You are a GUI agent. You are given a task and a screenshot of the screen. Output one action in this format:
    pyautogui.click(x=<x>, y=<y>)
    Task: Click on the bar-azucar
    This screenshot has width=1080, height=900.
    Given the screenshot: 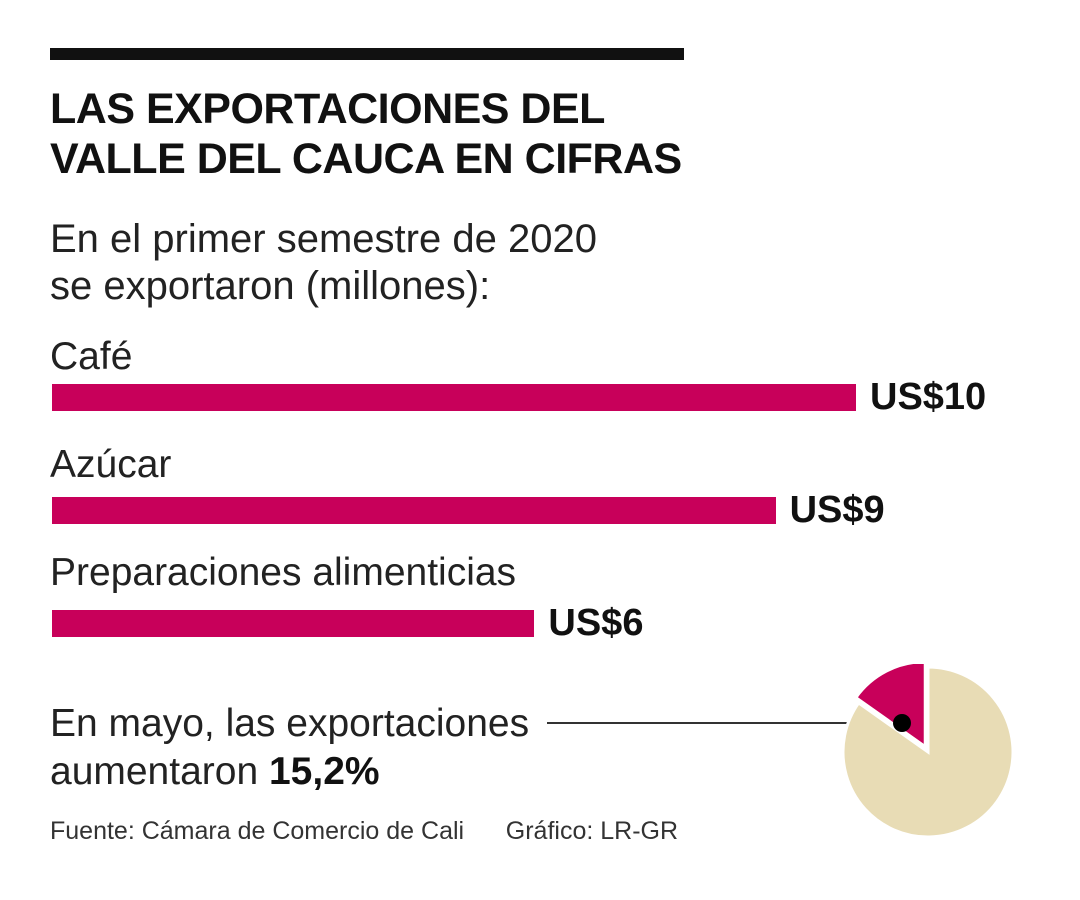 What is the action you would take?
    pyautogui.click(x=414, y=510)
    